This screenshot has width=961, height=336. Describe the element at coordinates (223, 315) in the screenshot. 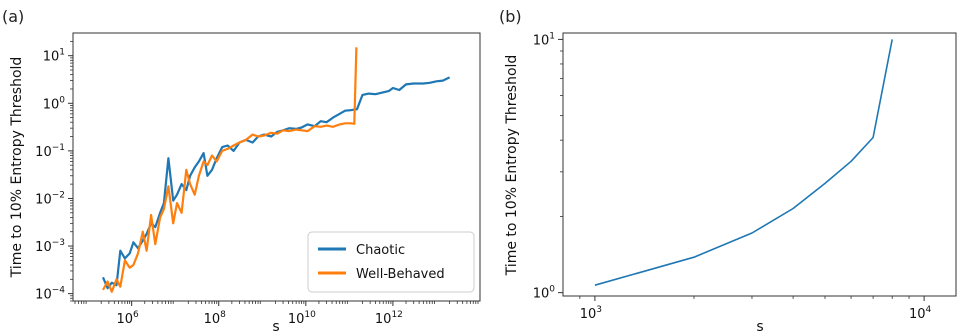

I see `panel-a-xtick-exponent: 8` at that location.